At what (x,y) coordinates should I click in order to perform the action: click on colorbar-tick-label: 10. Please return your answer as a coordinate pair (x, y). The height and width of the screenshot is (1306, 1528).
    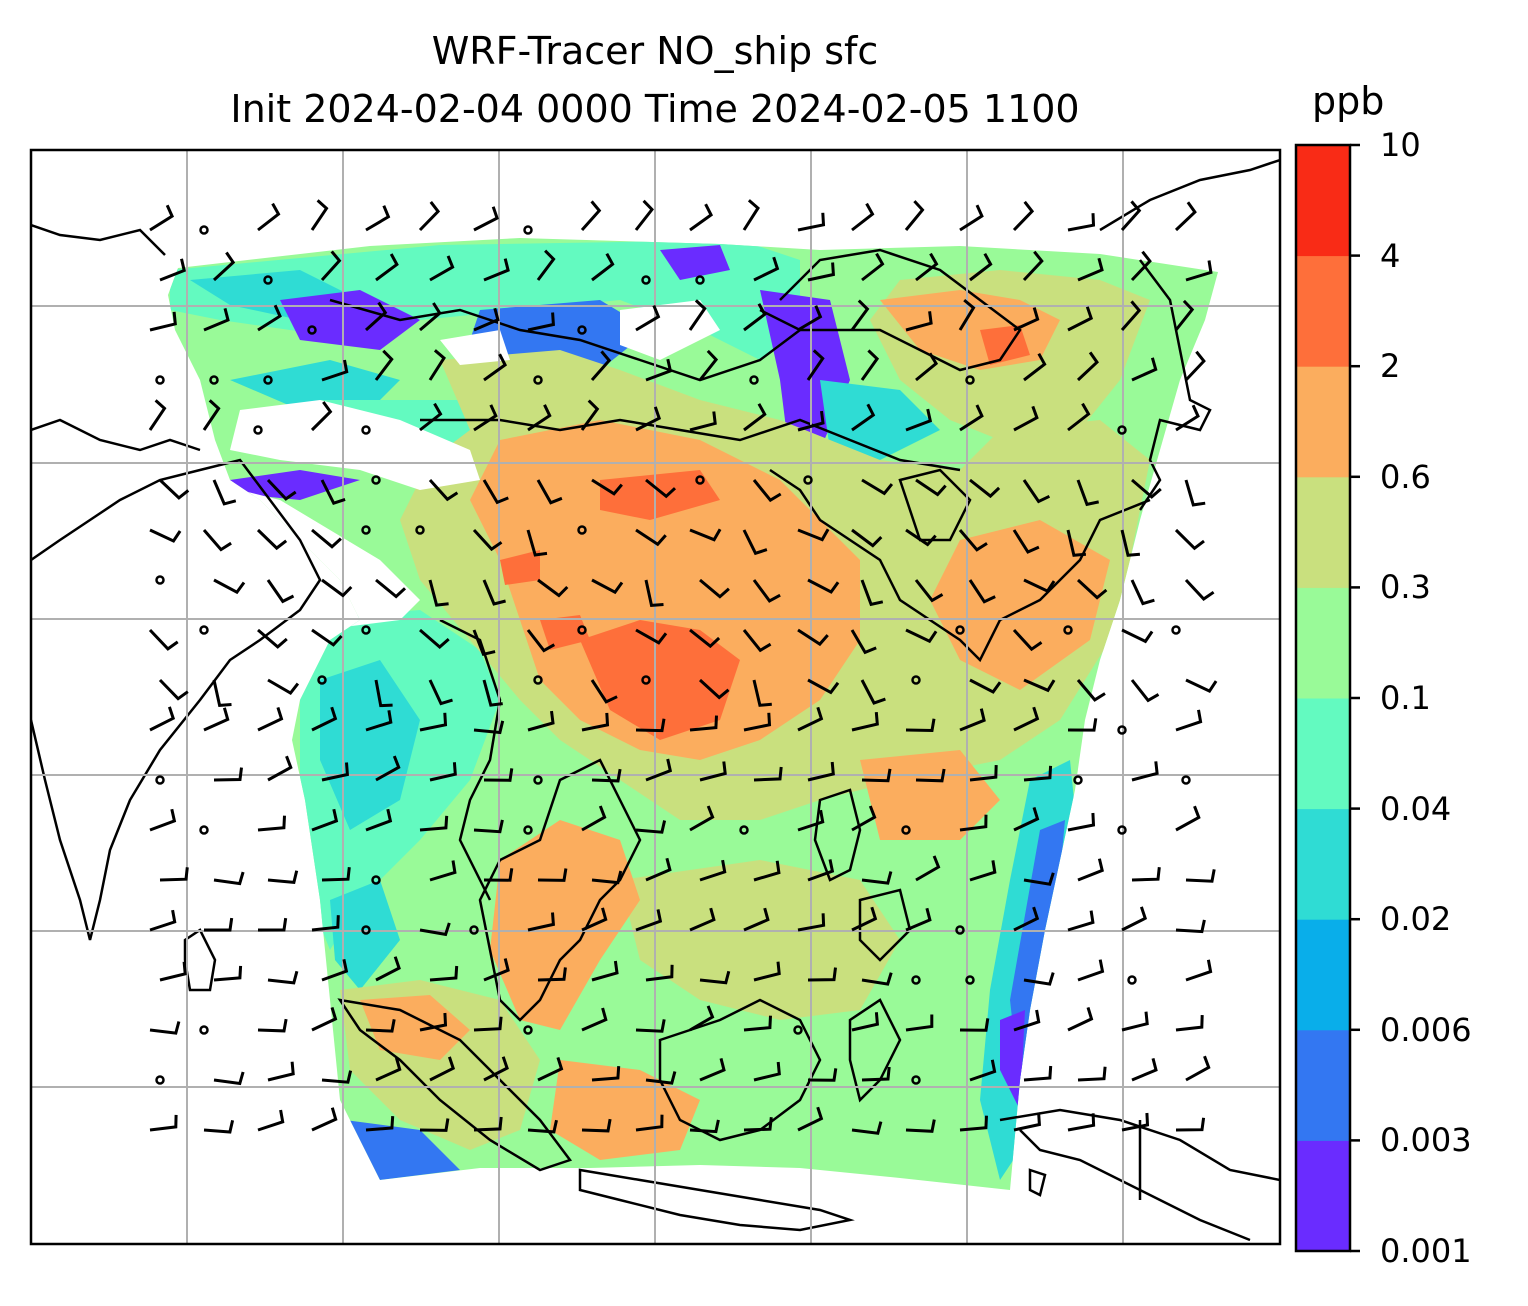
    Looking at the image, I should click on (1400, 145).